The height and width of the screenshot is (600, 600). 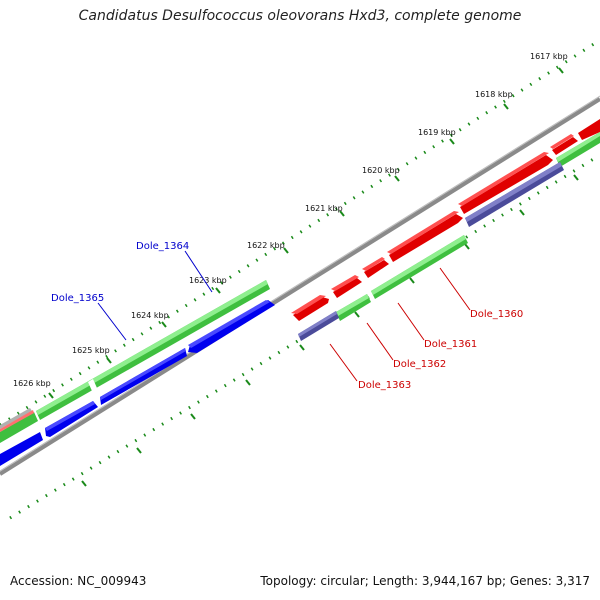 What do you see at coordinates (91, 350) in the screenshot?
I see `kbp-label: 1625 kbp` at bounding box center [91, 350].